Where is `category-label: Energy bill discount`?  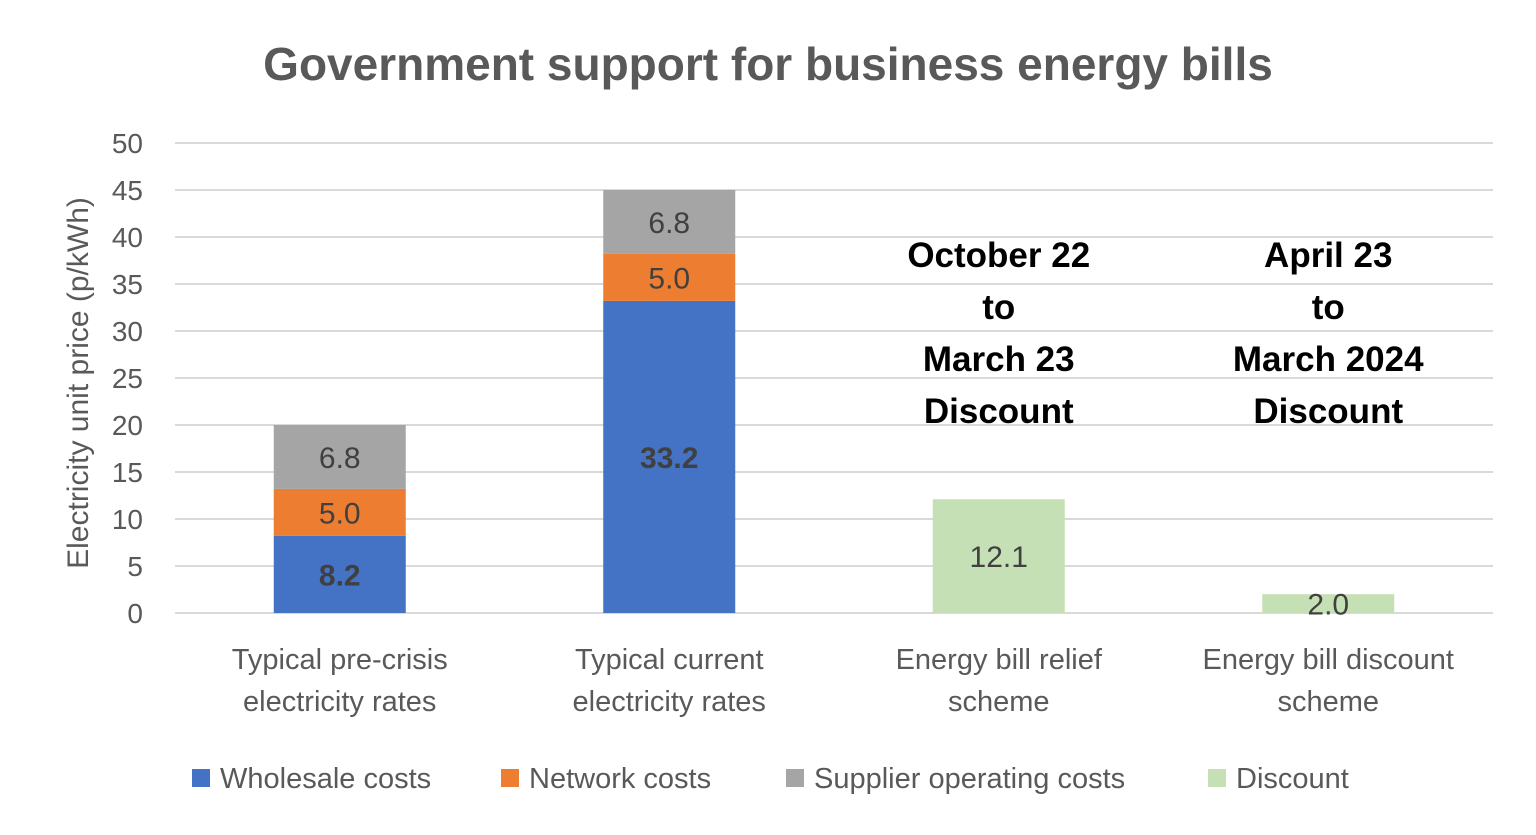
category-label: Energy bill discount is located at coordinates (1328, 660).